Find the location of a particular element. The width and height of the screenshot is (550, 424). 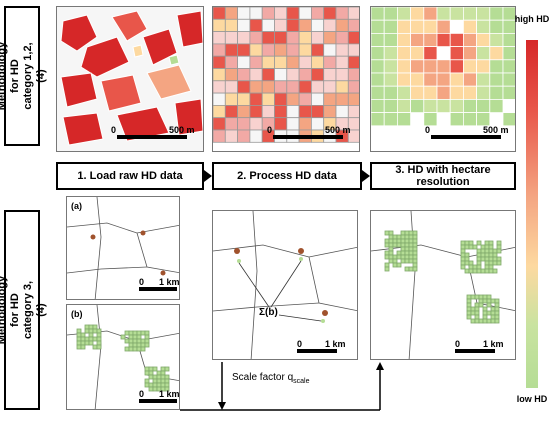

clusters-map-b-lines is located at coordinates (123, 357).